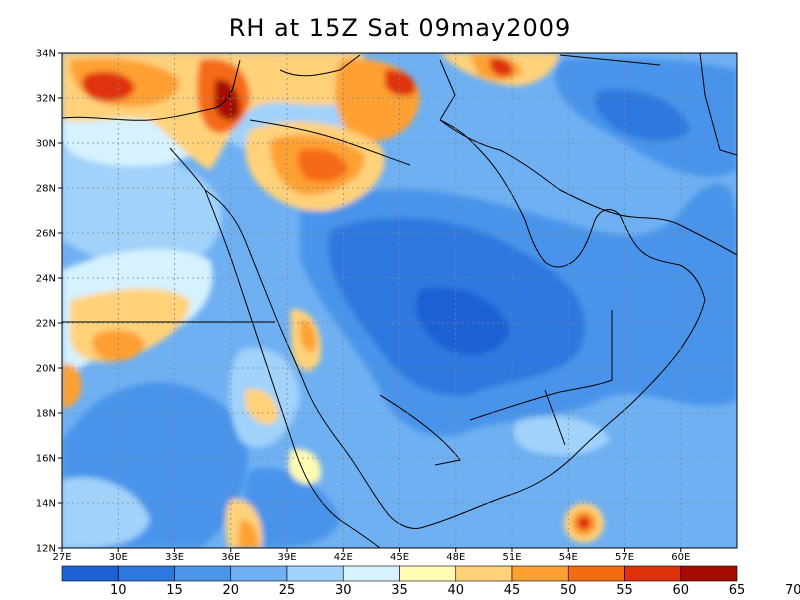 This screenshot has height=600, width=800. I want to click on border-syria, so click(320, 65).